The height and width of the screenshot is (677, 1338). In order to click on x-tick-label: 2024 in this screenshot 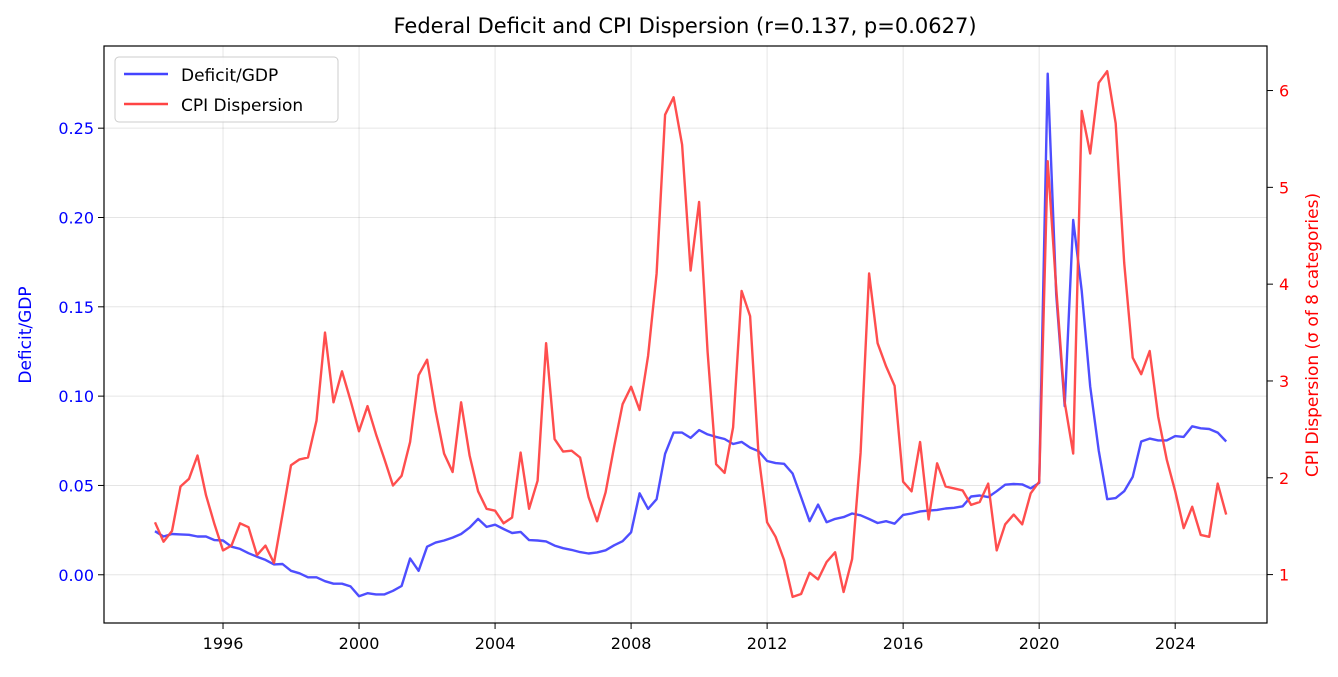, I will do `click(1175, 643)`.